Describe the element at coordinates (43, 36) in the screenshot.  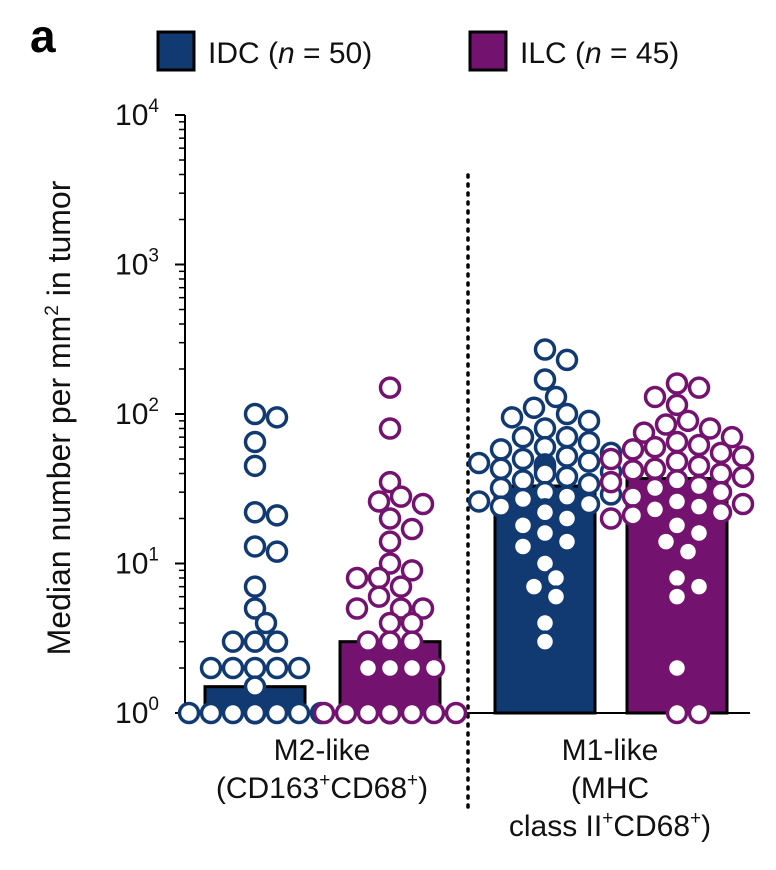
I see `panel-label: a` at that location.